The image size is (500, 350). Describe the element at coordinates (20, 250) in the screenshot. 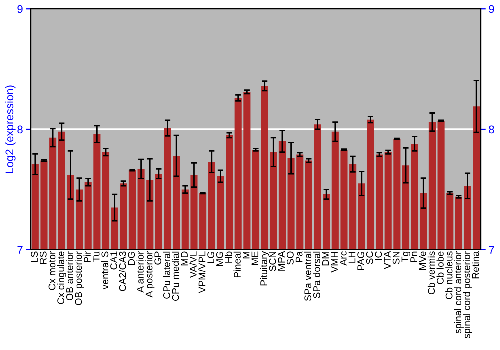

I see `y-tick-label: 7` at that location.